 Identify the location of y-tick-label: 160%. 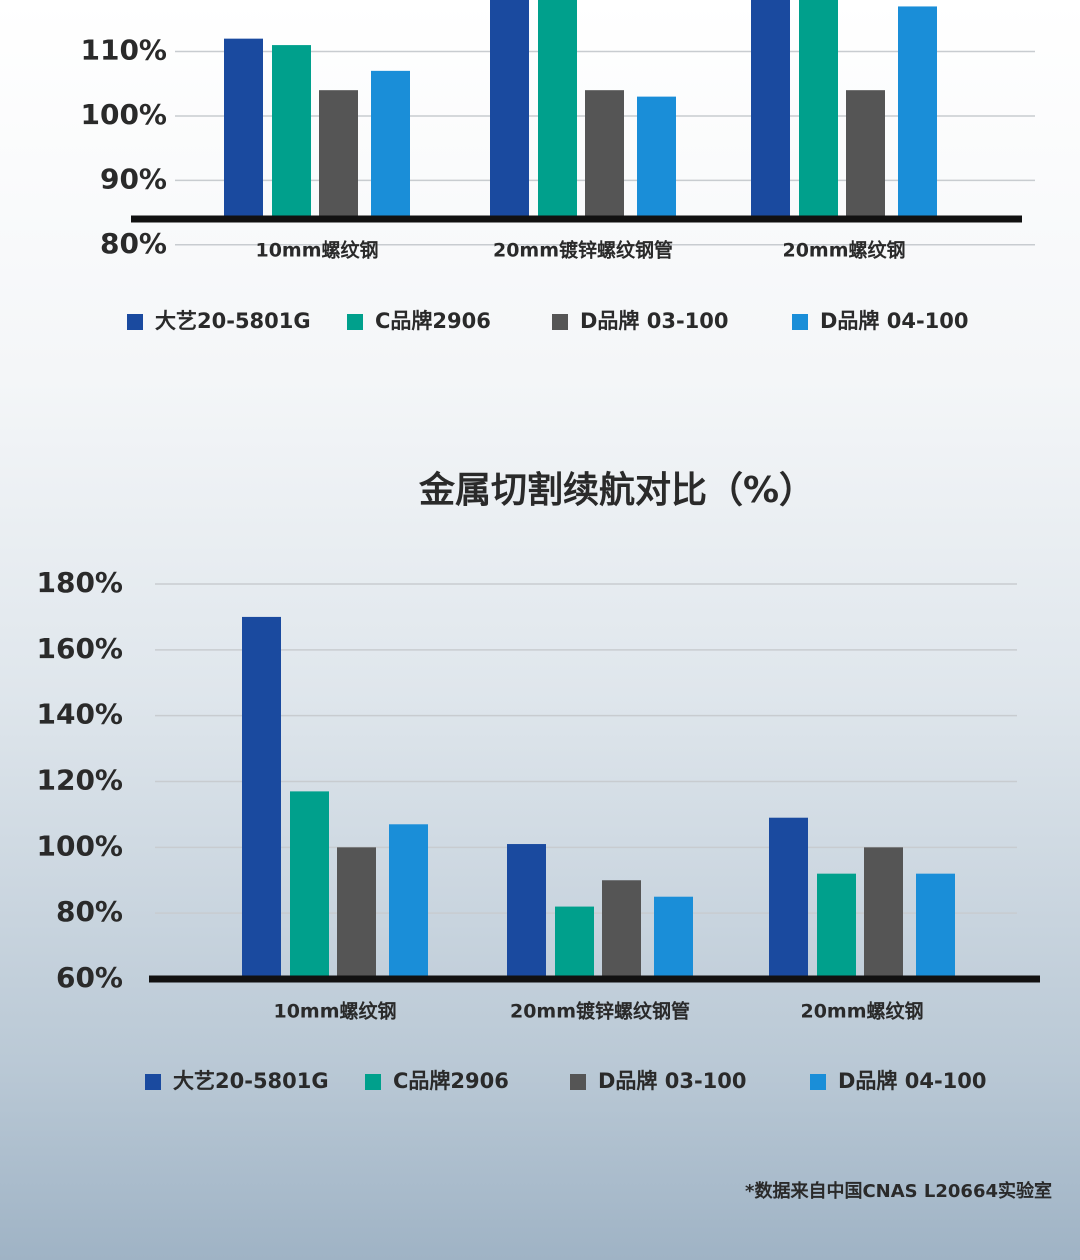
(79, 648).